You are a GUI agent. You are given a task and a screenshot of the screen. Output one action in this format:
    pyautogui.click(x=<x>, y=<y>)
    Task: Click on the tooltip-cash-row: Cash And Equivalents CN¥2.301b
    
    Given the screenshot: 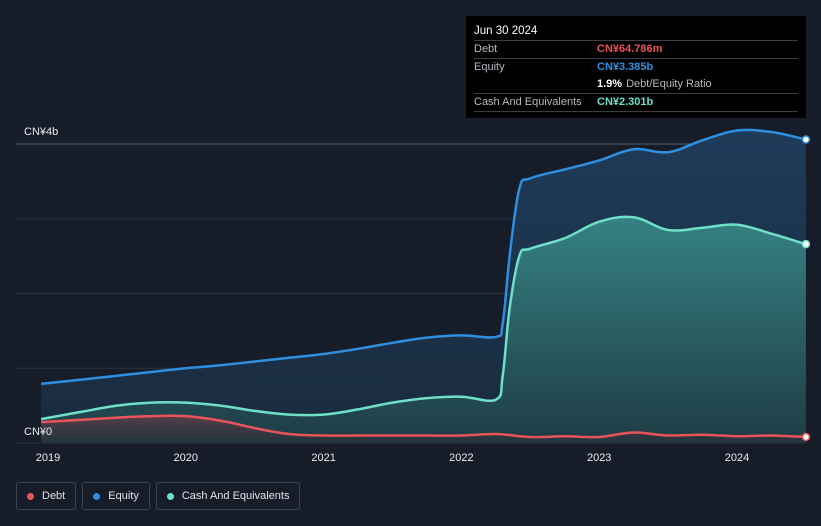 What is the action you would take?
    pyautogui.click(x=636, y=102)
    